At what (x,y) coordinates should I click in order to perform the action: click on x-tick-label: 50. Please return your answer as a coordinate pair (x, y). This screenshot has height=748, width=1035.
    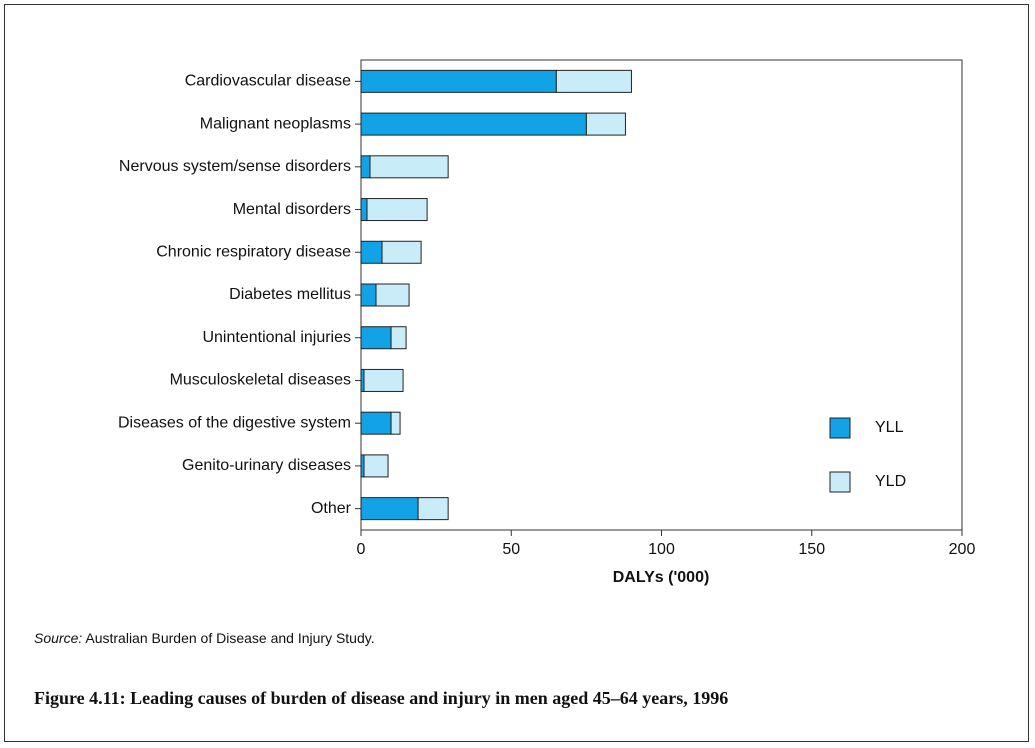
    Looking at the image, I should click on (511, 549).